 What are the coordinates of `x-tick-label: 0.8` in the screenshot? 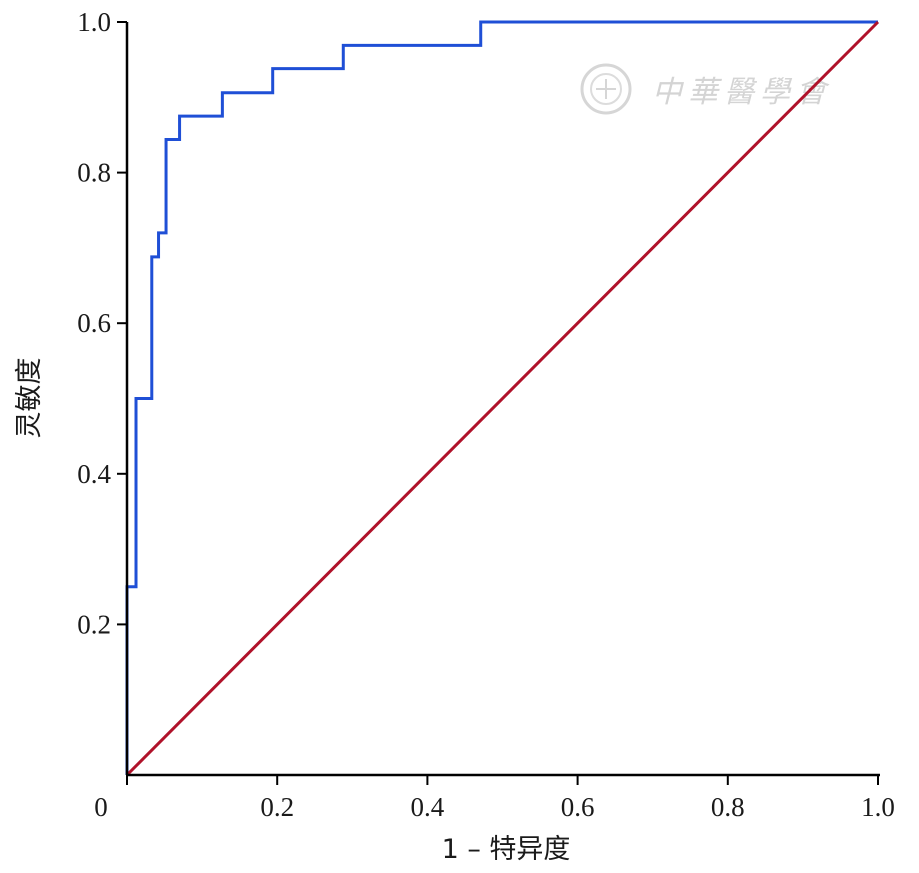 It's located at (728, 807).